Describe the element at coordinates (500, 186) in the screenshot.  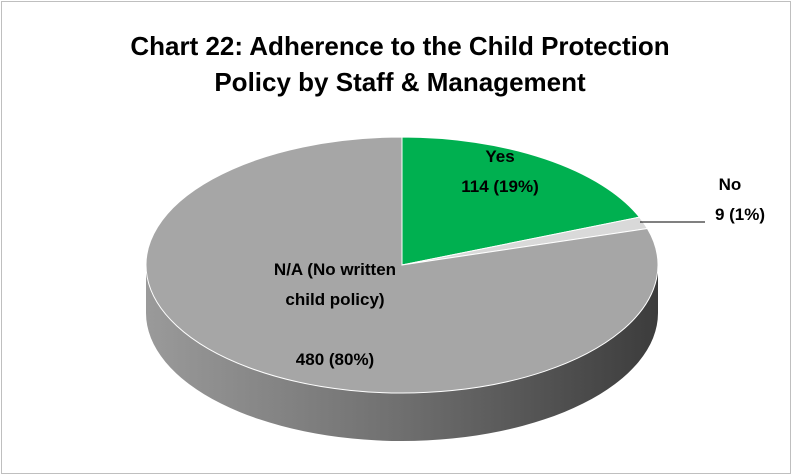
I see `slice-value-label: 114 (19%)` at that location.